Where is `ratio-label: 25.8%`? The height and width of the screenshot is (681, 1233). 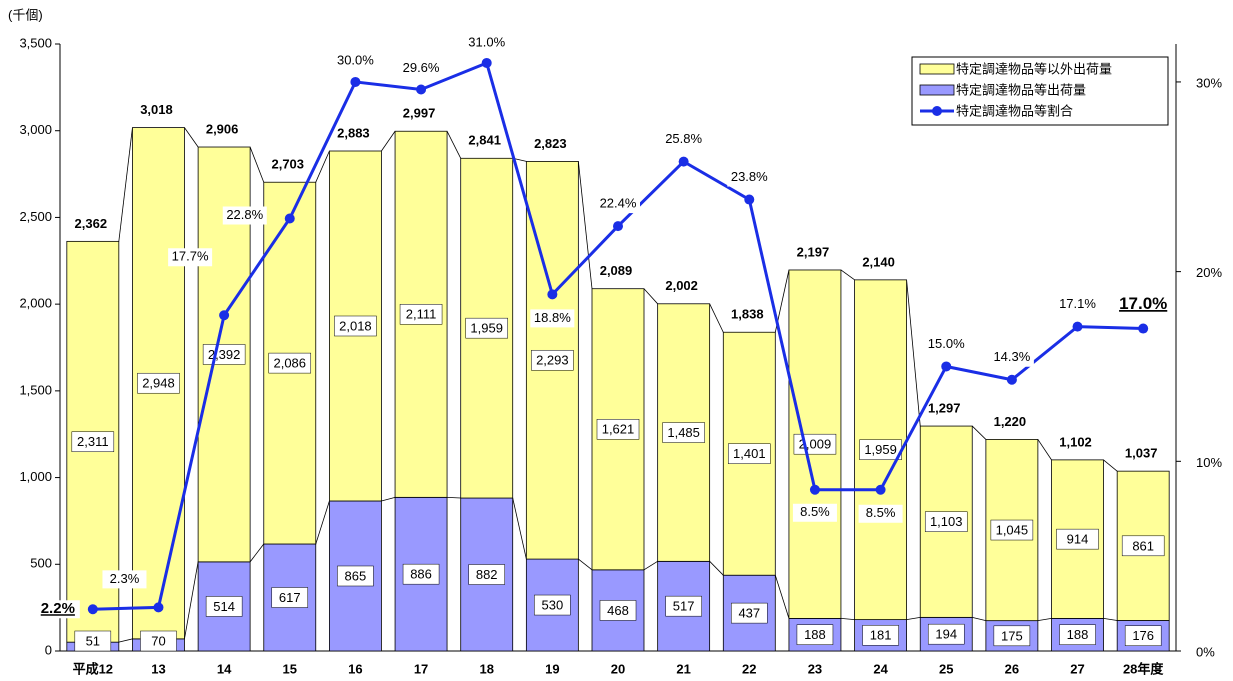
ratio-label: 25.8% is located at coordinates (683, 138).